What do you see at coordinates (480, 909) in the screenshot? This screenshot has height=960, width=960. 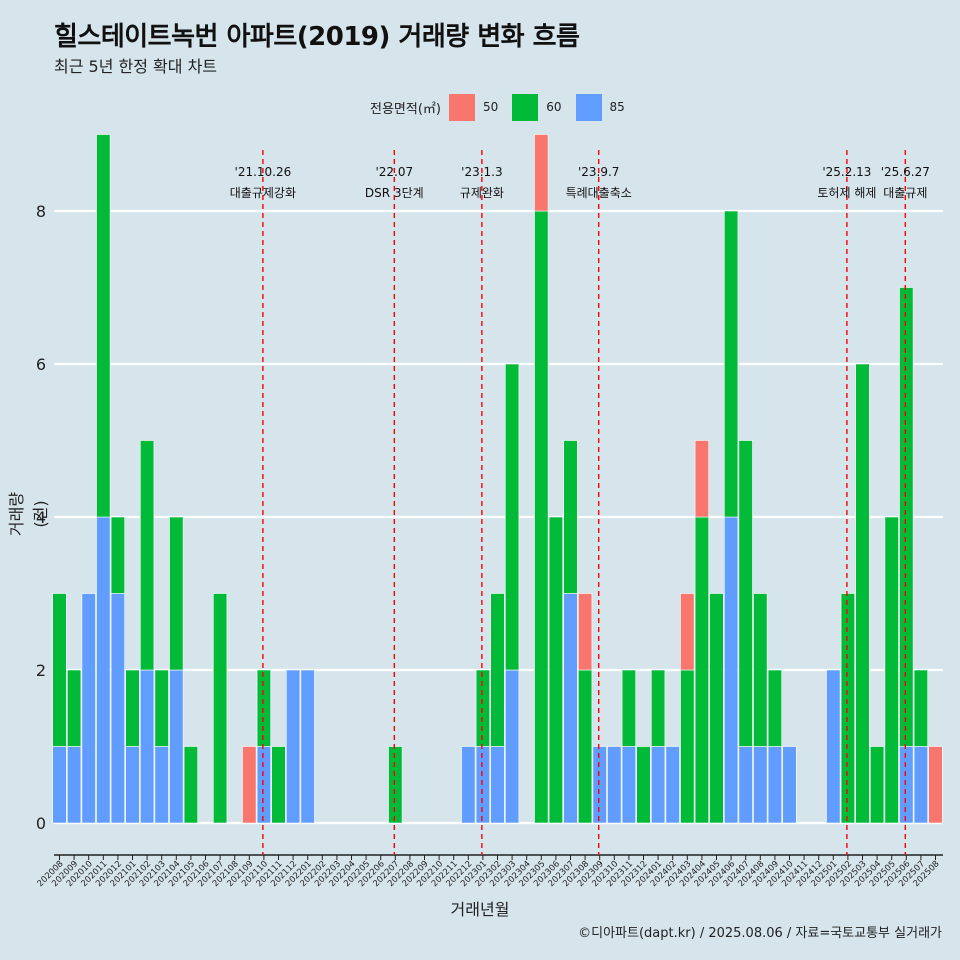 I see `x-axis-label: 거래년월` at bounding box center [480, 909].